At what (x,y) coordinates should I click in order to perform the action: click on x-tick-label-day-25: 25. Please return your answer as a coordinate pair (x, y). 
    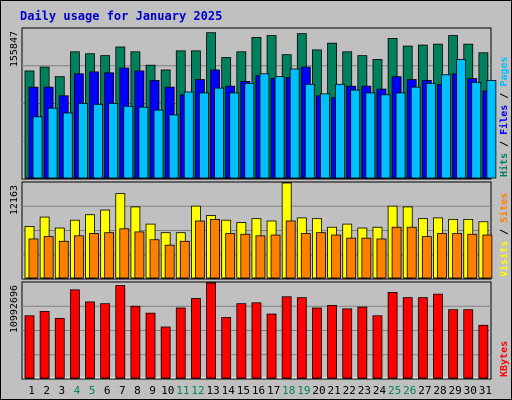
    Looking at the image, I should click on (394, 390).